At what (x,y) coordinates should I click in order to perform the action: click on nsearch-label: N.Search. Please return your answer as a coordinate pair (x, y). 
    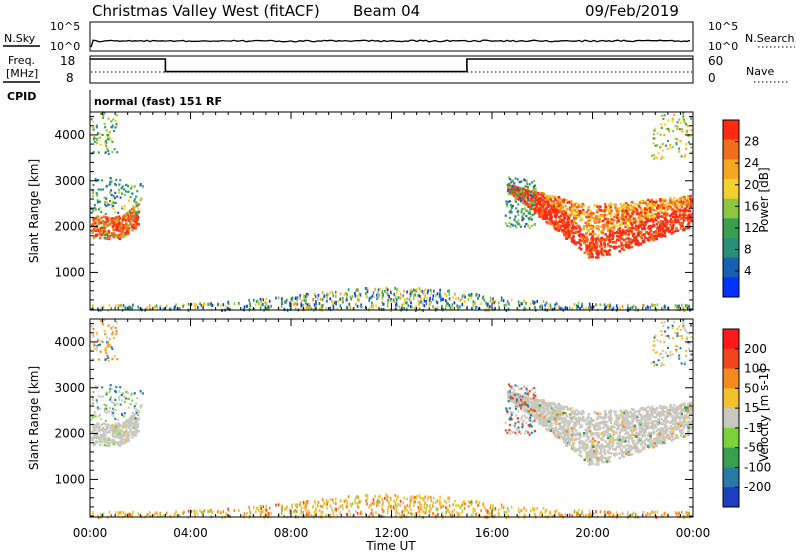
    Looking at the image, I should click on (770, 38).